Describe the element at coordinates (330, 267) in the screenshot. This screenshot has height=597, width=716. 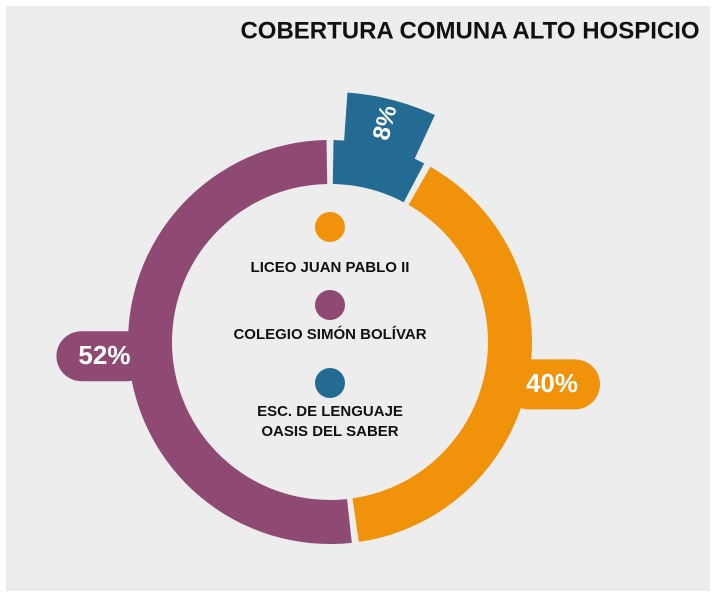
I see `legend-label: LICEO JUAN PABLO II` at that location.